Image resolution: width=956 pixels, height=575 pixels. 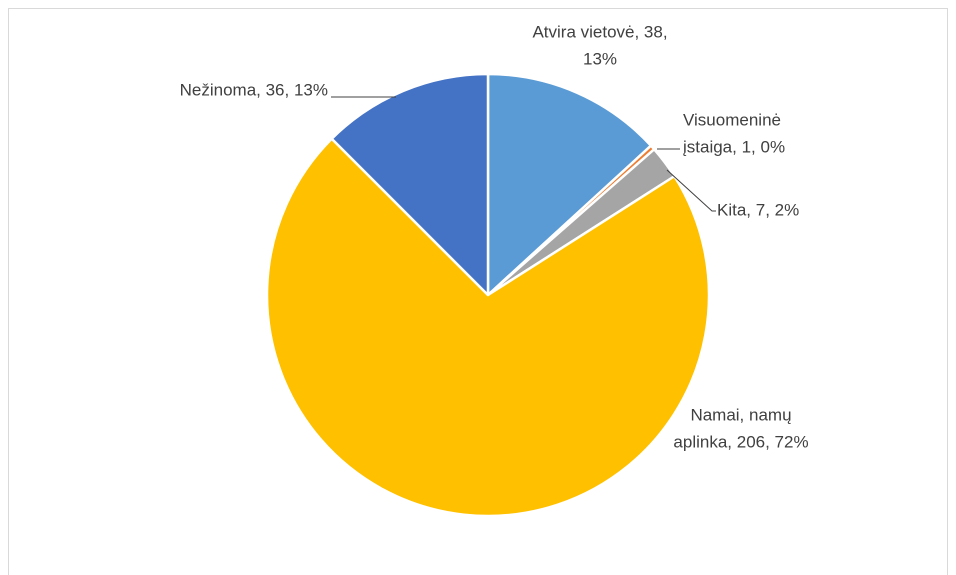 What do you see at coordinates (758, 209) in the screenshot?
I see `data-label: Kita, 7, 2%` at bounding box center [758, 209].